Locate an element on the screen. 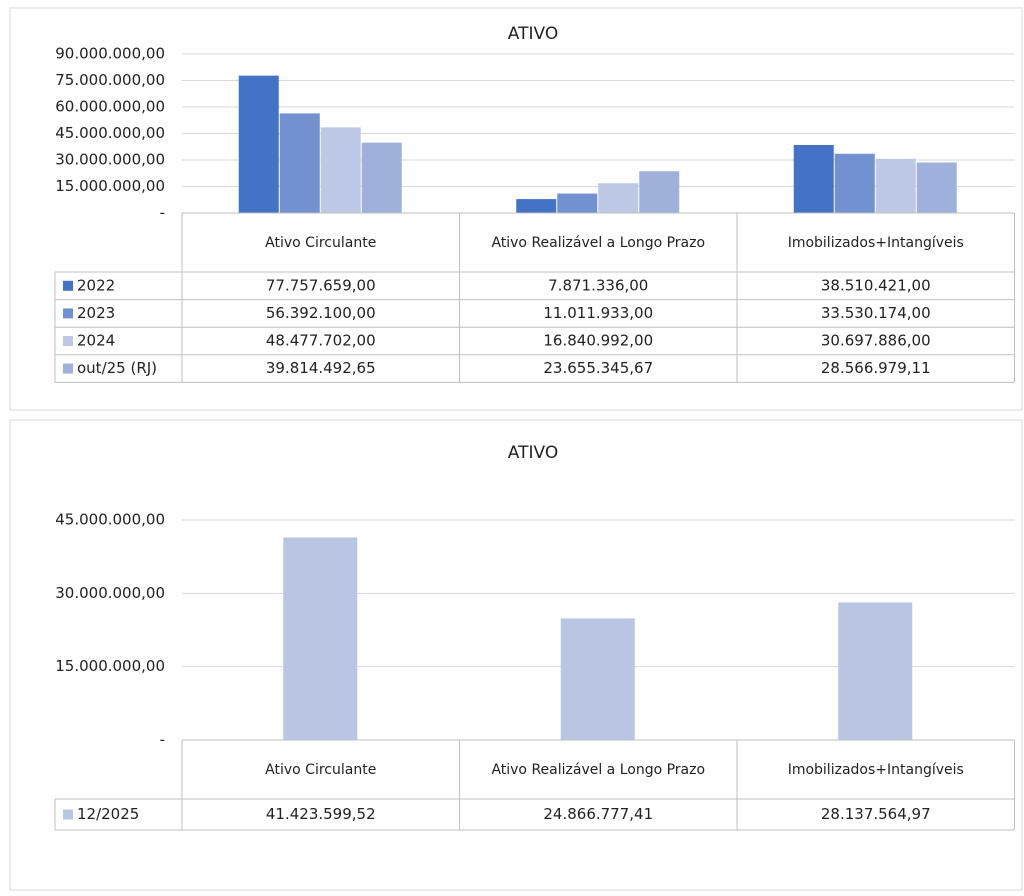 The image size is (1024, 896). y-tick-label: 60.000.000,00 is located at coordinates (110, 107).